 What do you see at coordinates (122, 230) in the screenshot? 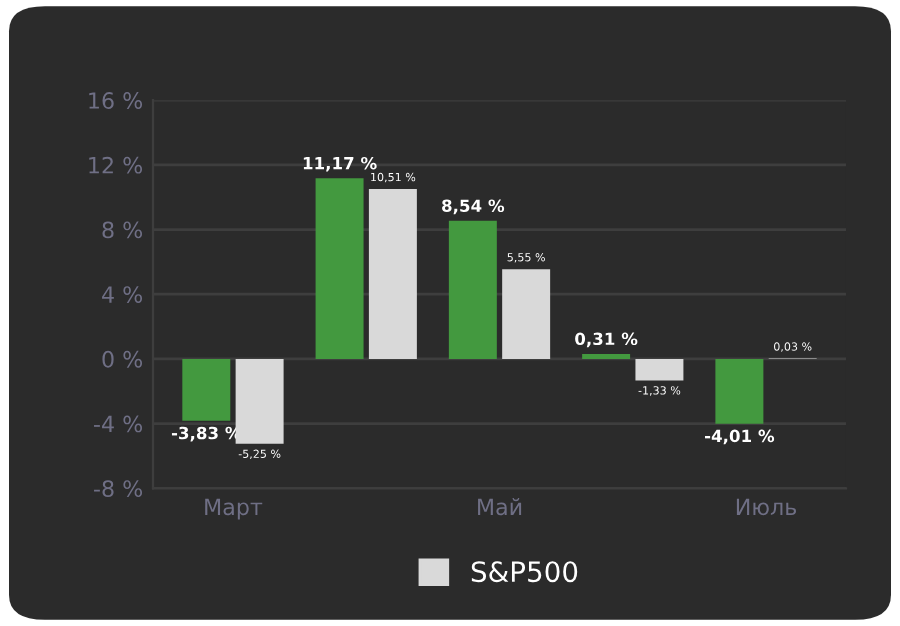
I see `y-tick-label: 8 %` at bounding box center [122, 230].